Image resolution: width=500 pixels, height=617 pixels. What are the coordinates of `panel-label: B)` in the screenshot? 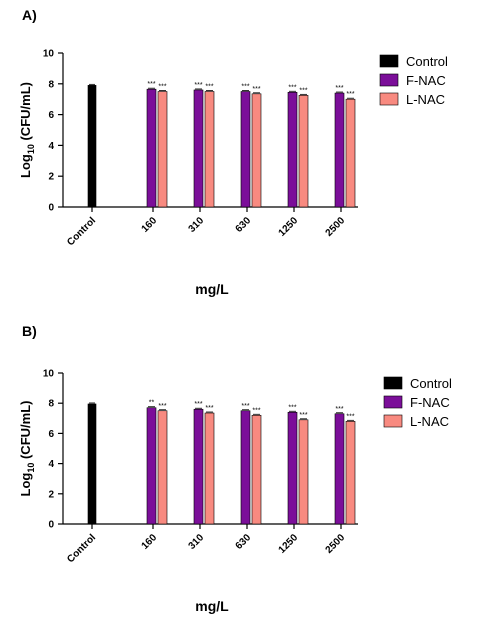 It's located at (29, 331).